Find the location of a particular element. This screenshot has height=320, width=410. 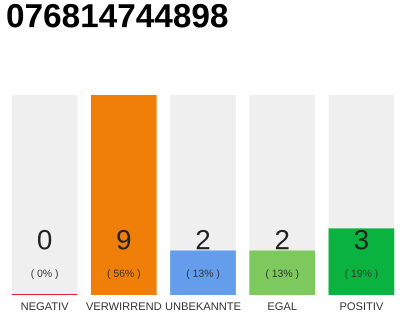

x-tick-label: VERWIRREND is located at coordinates (124, 306).